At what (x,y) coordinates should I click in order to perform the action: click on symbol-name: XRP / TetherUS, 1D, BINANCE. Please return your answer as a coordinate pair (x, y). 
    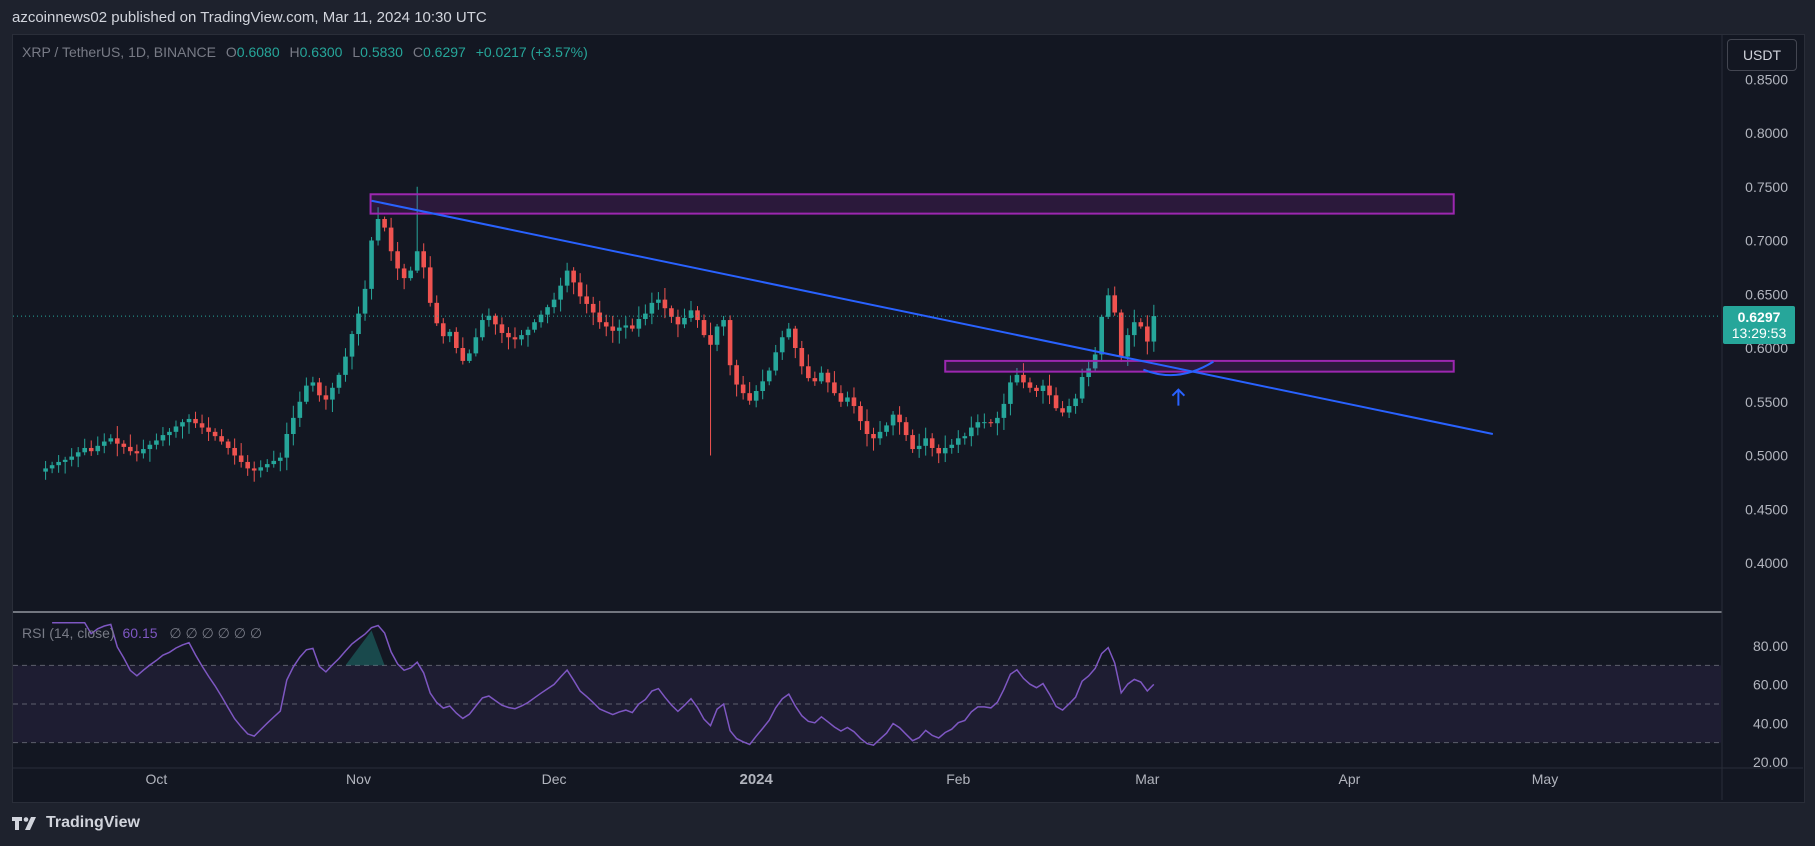
    Looking at the image, I should click on (119, 52).